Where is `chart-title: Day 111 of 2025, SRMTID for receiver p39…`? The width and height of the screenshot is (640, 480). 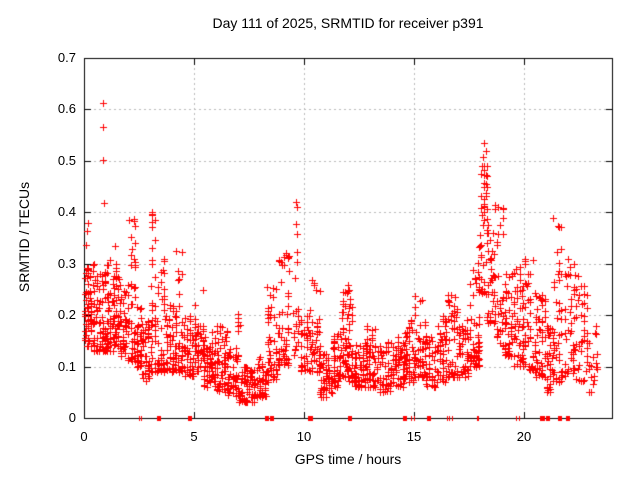
chart-title: Day 111 of 2025, SRMTID for receiver p39… is located at coordinates (348, 23).